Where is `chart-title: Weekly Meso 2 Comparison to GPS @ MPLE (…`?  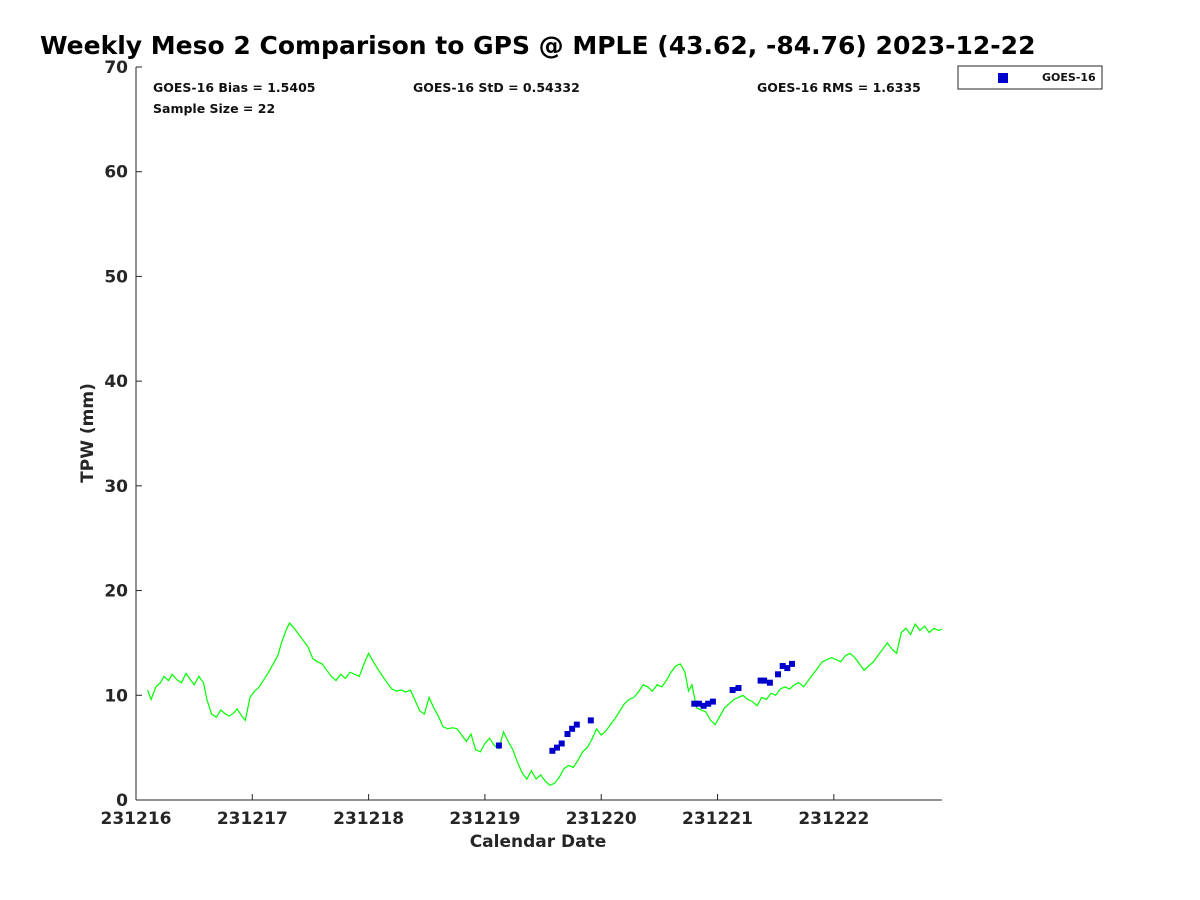 chart-title: Weekly Meso 2 Comparison to GPS @ MPLE (… is located at coordinates (537, 45).